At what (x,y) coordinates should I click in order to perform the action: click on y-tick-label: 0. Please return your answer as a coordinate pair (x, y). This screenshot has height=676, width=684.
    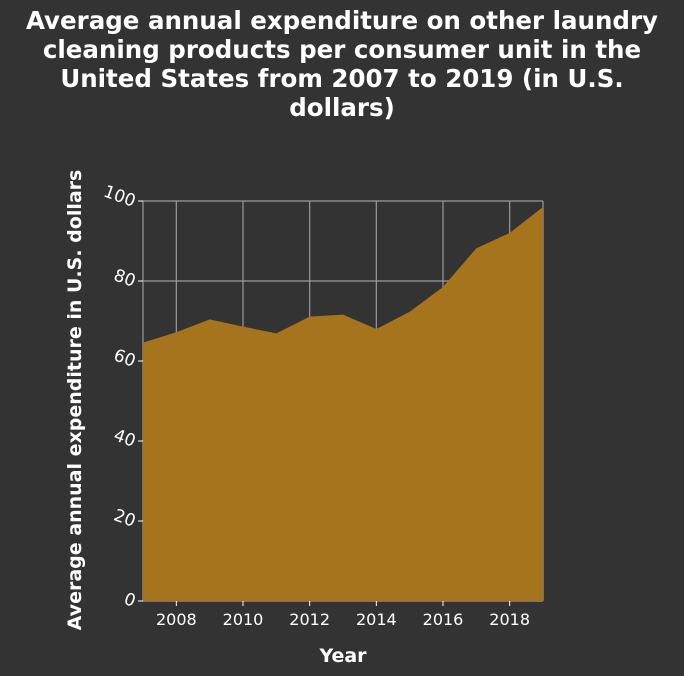
    Looking at the image, I should click on (129, 600).